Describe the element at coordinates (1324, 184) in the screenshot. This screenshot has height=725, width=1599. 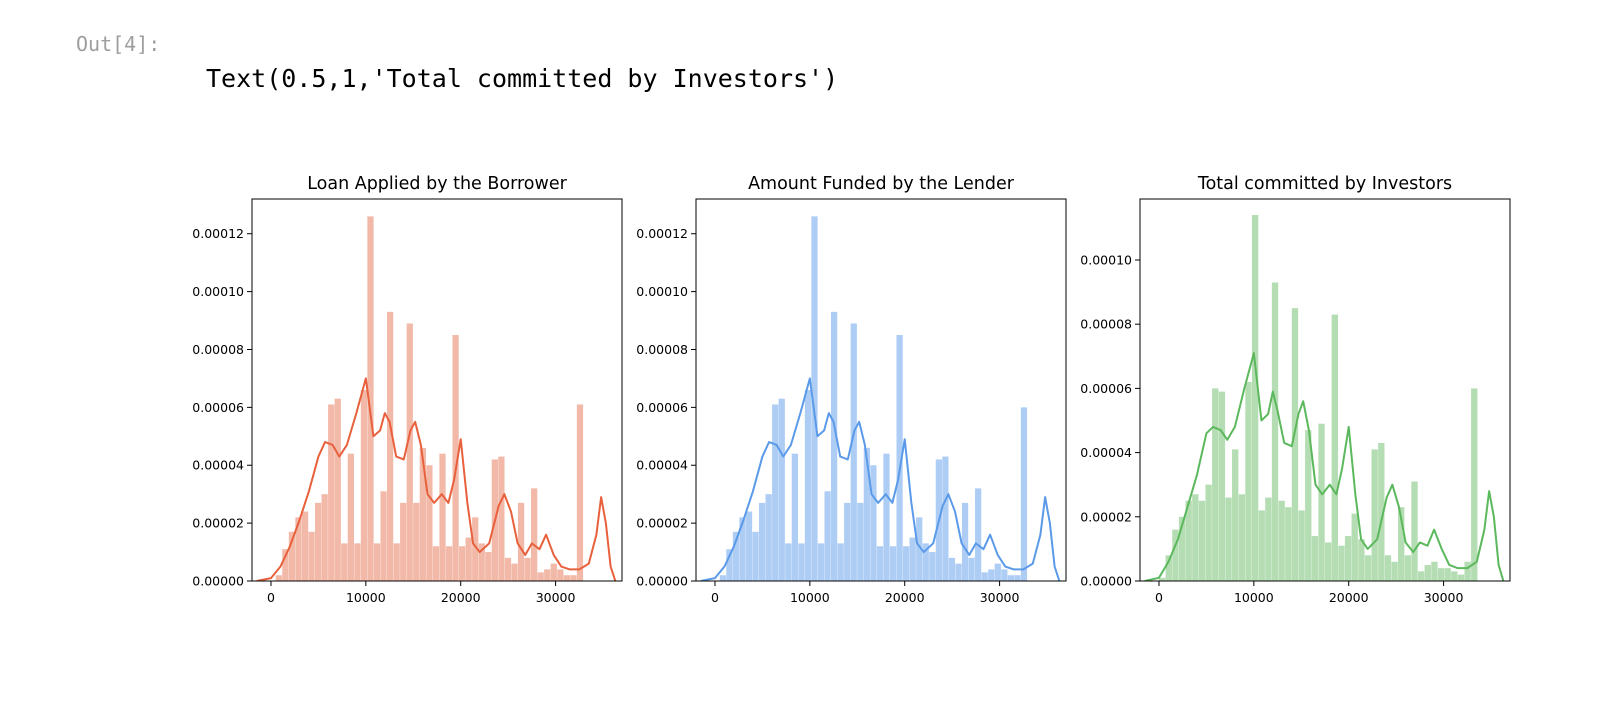
I see `chart-title: Total committed by Investors` at that location.